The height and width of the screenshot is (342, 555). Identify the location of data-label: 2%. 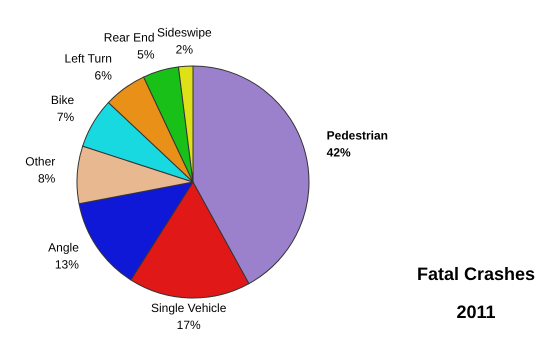
(185, 49).